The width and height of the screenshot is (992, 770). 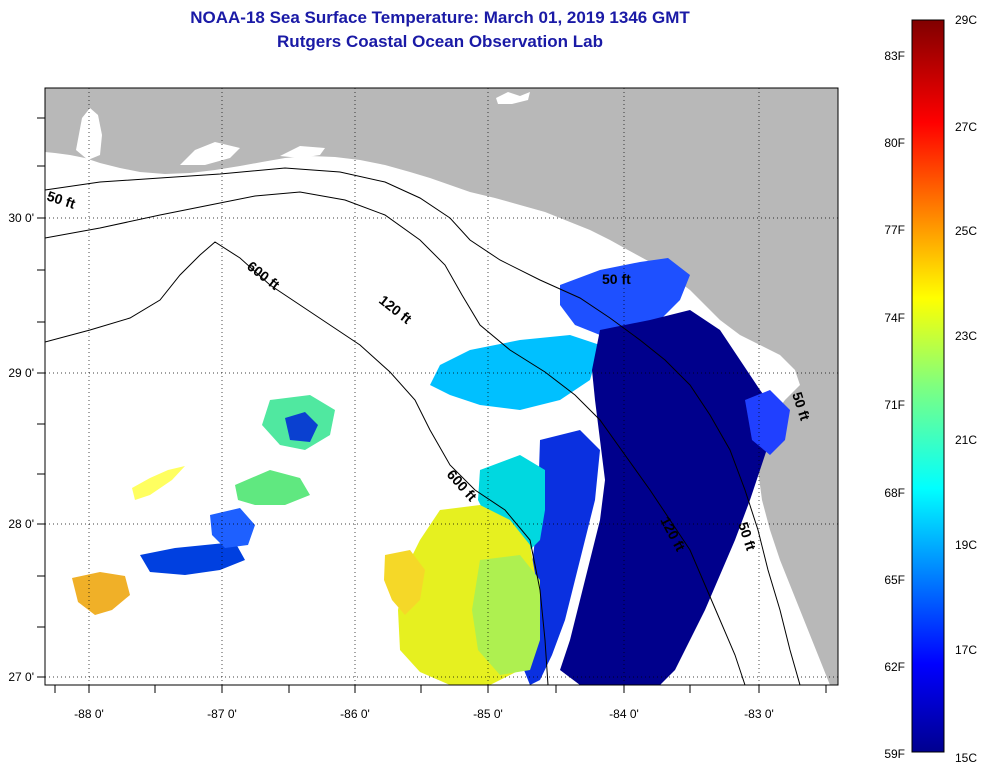 What do you see at coordinates (759, 714) in the screenshot?
I see `longitude-label: -83 0'` at bounding box center [759, 714].